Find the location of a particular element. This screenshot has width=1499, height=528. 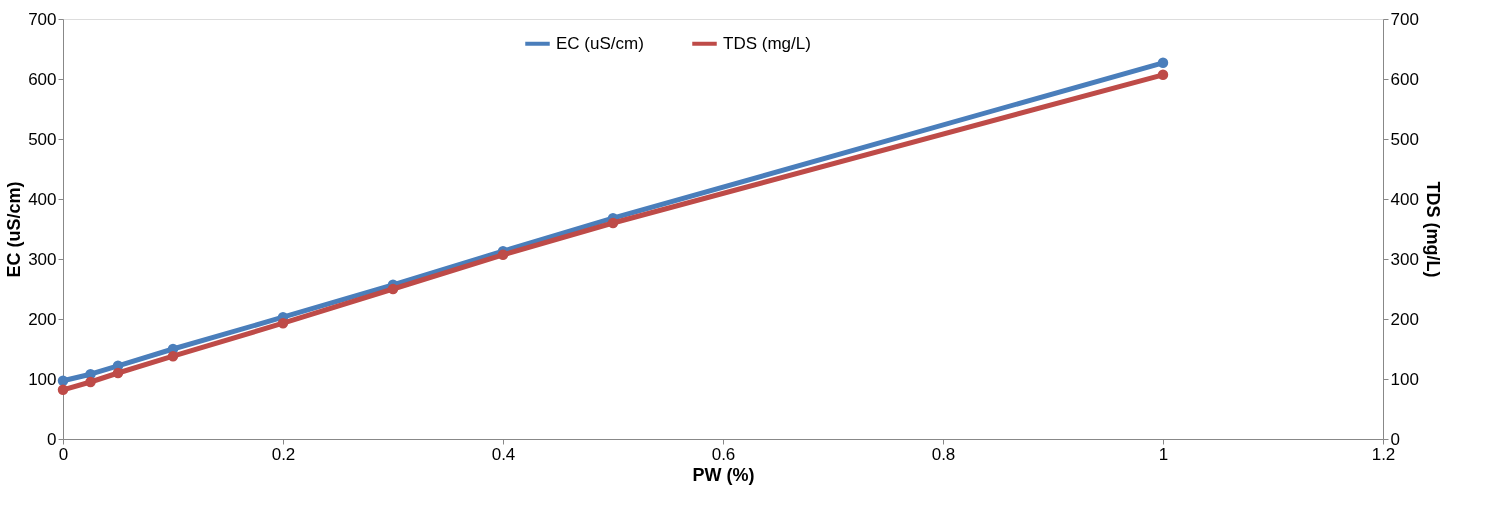

y-tick-label: 600 is located at coordinates (42, 79).